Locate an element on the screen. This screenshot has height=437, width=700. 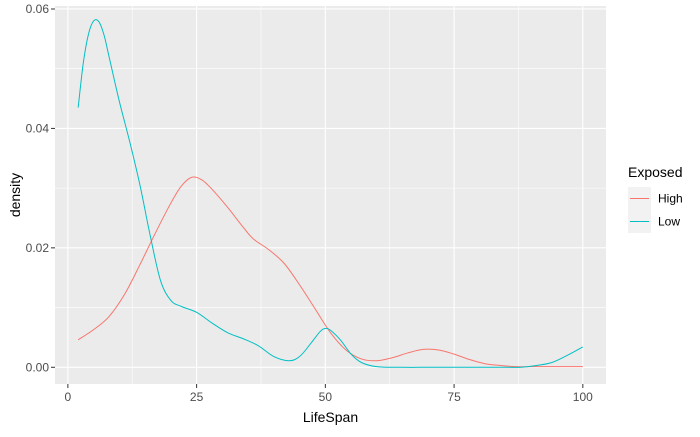
y-tick-label: 0.04 is located at coordinates (38, 128).